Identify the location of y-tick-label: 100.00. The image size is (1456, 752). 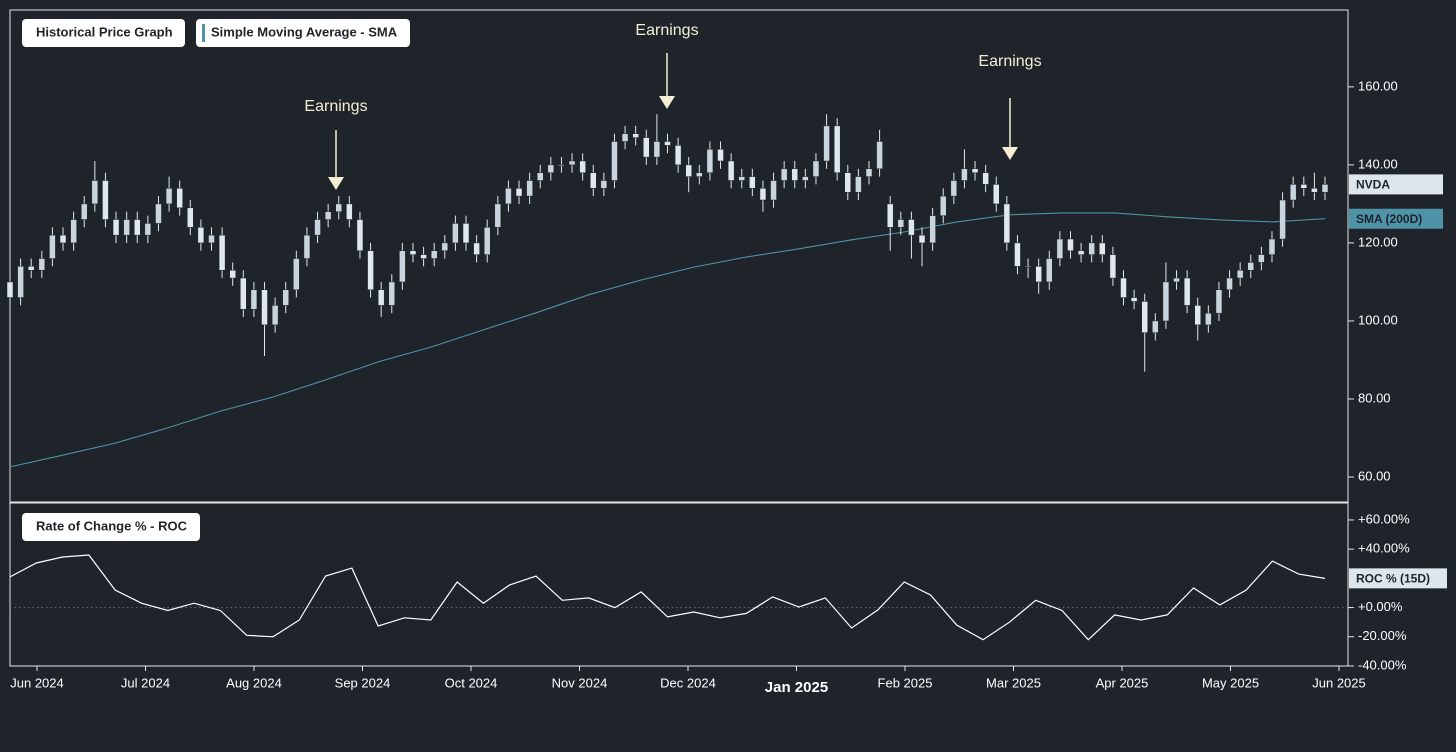
(1378, 319).